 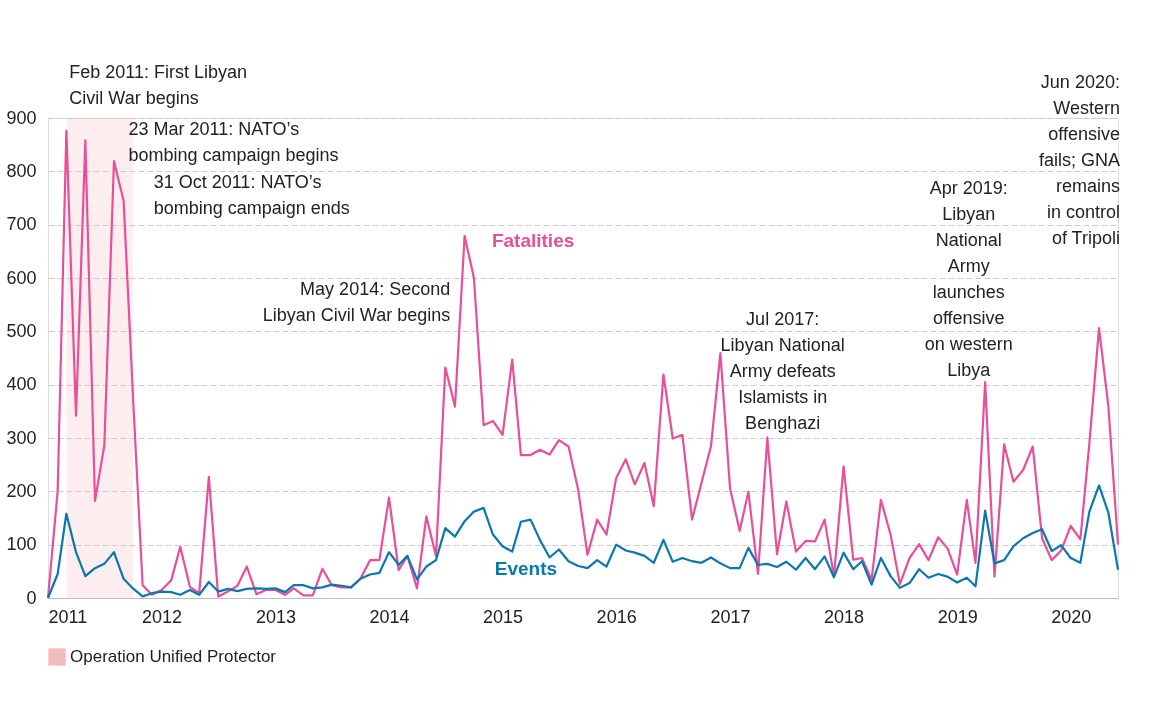 I want to click on x-tick-label: 2011, so click(x=68, y=616).